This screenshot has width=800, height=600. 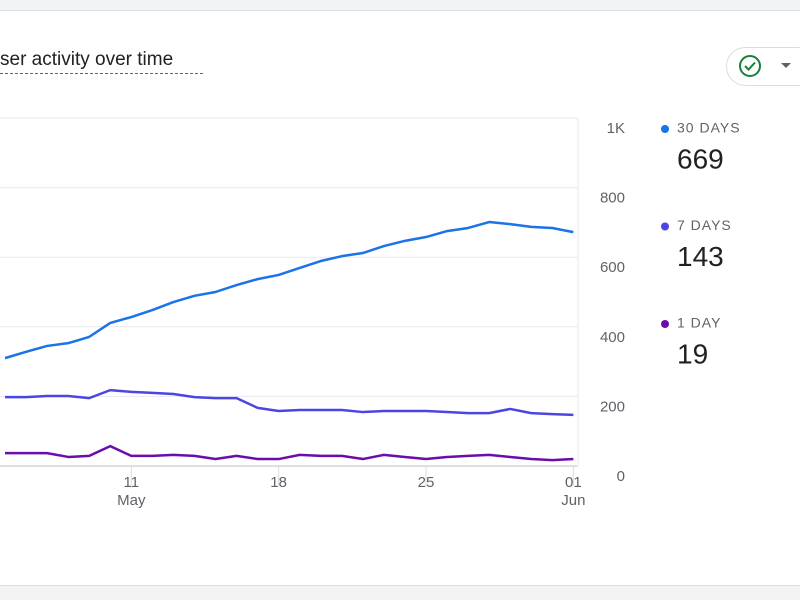 What do you see at coordinates (709, 128) in the screenshot?
I see `legend-label: 30 DAYS` at bounding box center [709, 128].